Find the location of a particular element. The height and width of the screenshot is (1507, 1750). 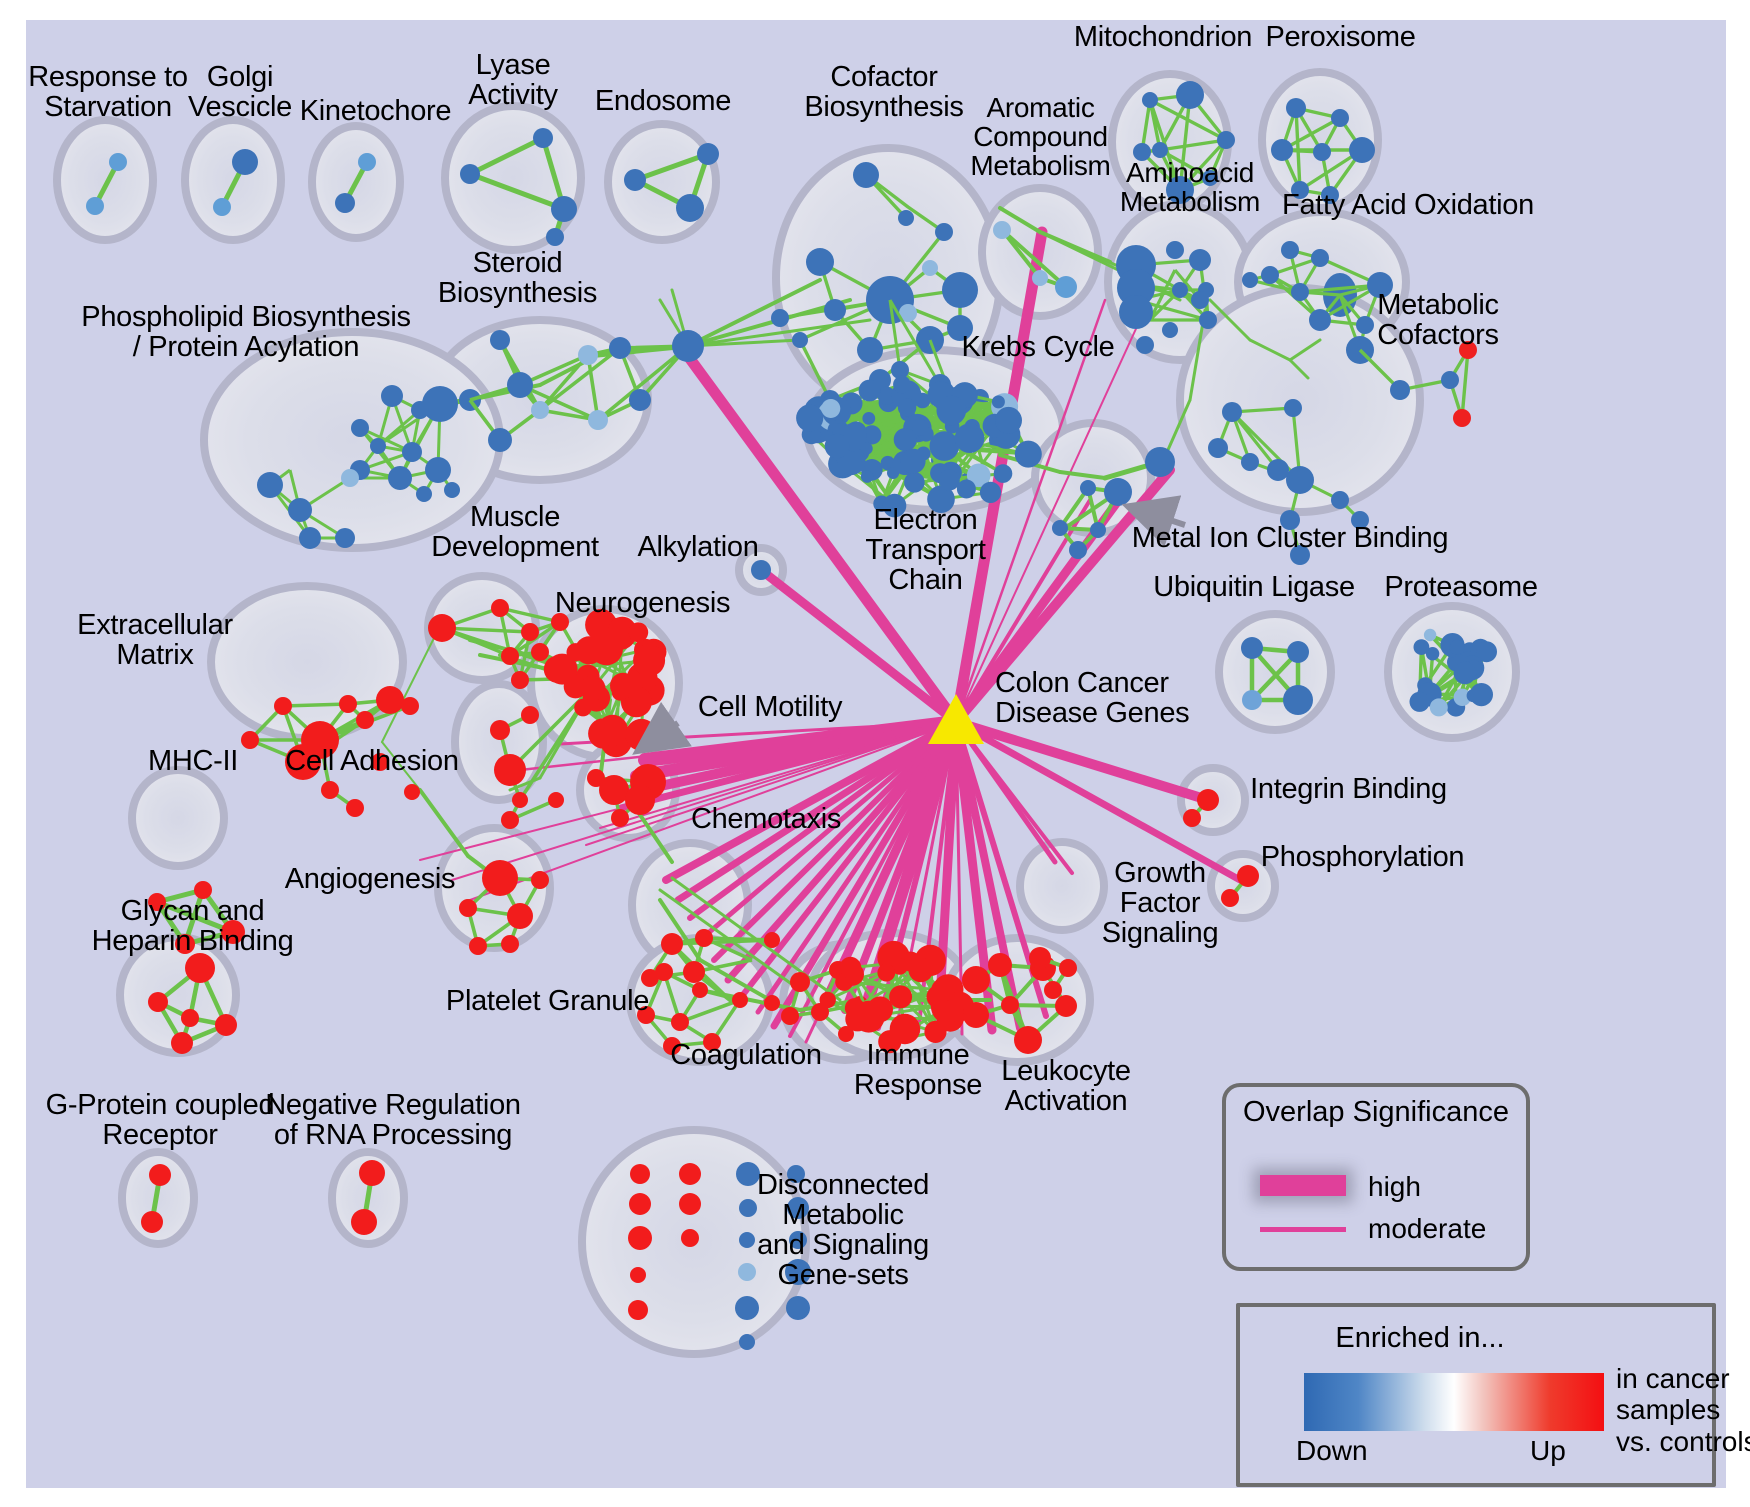

hub-label-colon-cancer-disease-genes: Colon Cancer Disease Genes is located at coordinates (1092, 698).